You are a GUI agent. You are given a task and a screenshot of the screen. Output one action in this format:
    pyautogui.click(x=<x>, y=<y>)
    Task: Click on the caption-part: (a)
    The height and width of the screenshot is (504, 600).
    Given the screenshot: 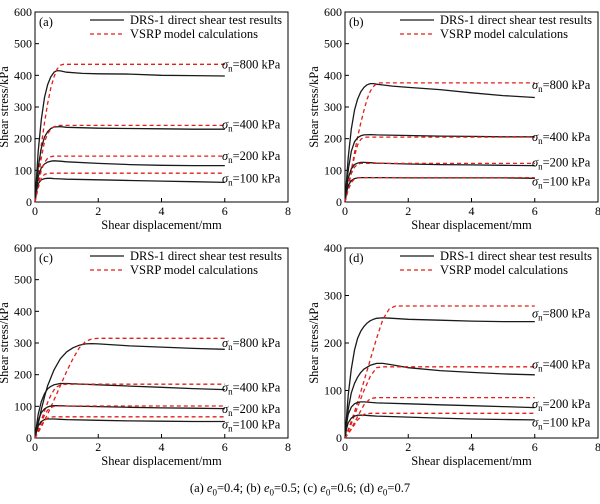 What is the action you would take?
    pyautogui.click(x=198, y=488)
    